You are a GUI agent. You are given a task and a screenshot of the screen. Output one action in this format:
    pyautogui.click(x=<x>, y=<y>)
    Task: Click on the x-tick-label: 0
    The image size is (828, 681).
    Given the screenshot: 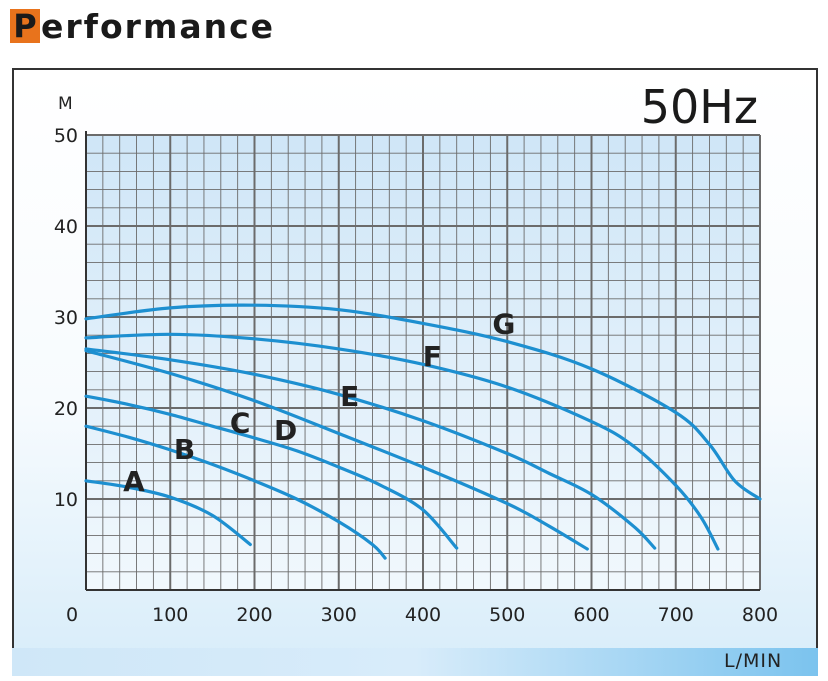 What is the action you would take?
    pyautogui.click(x=72, y=615)
    